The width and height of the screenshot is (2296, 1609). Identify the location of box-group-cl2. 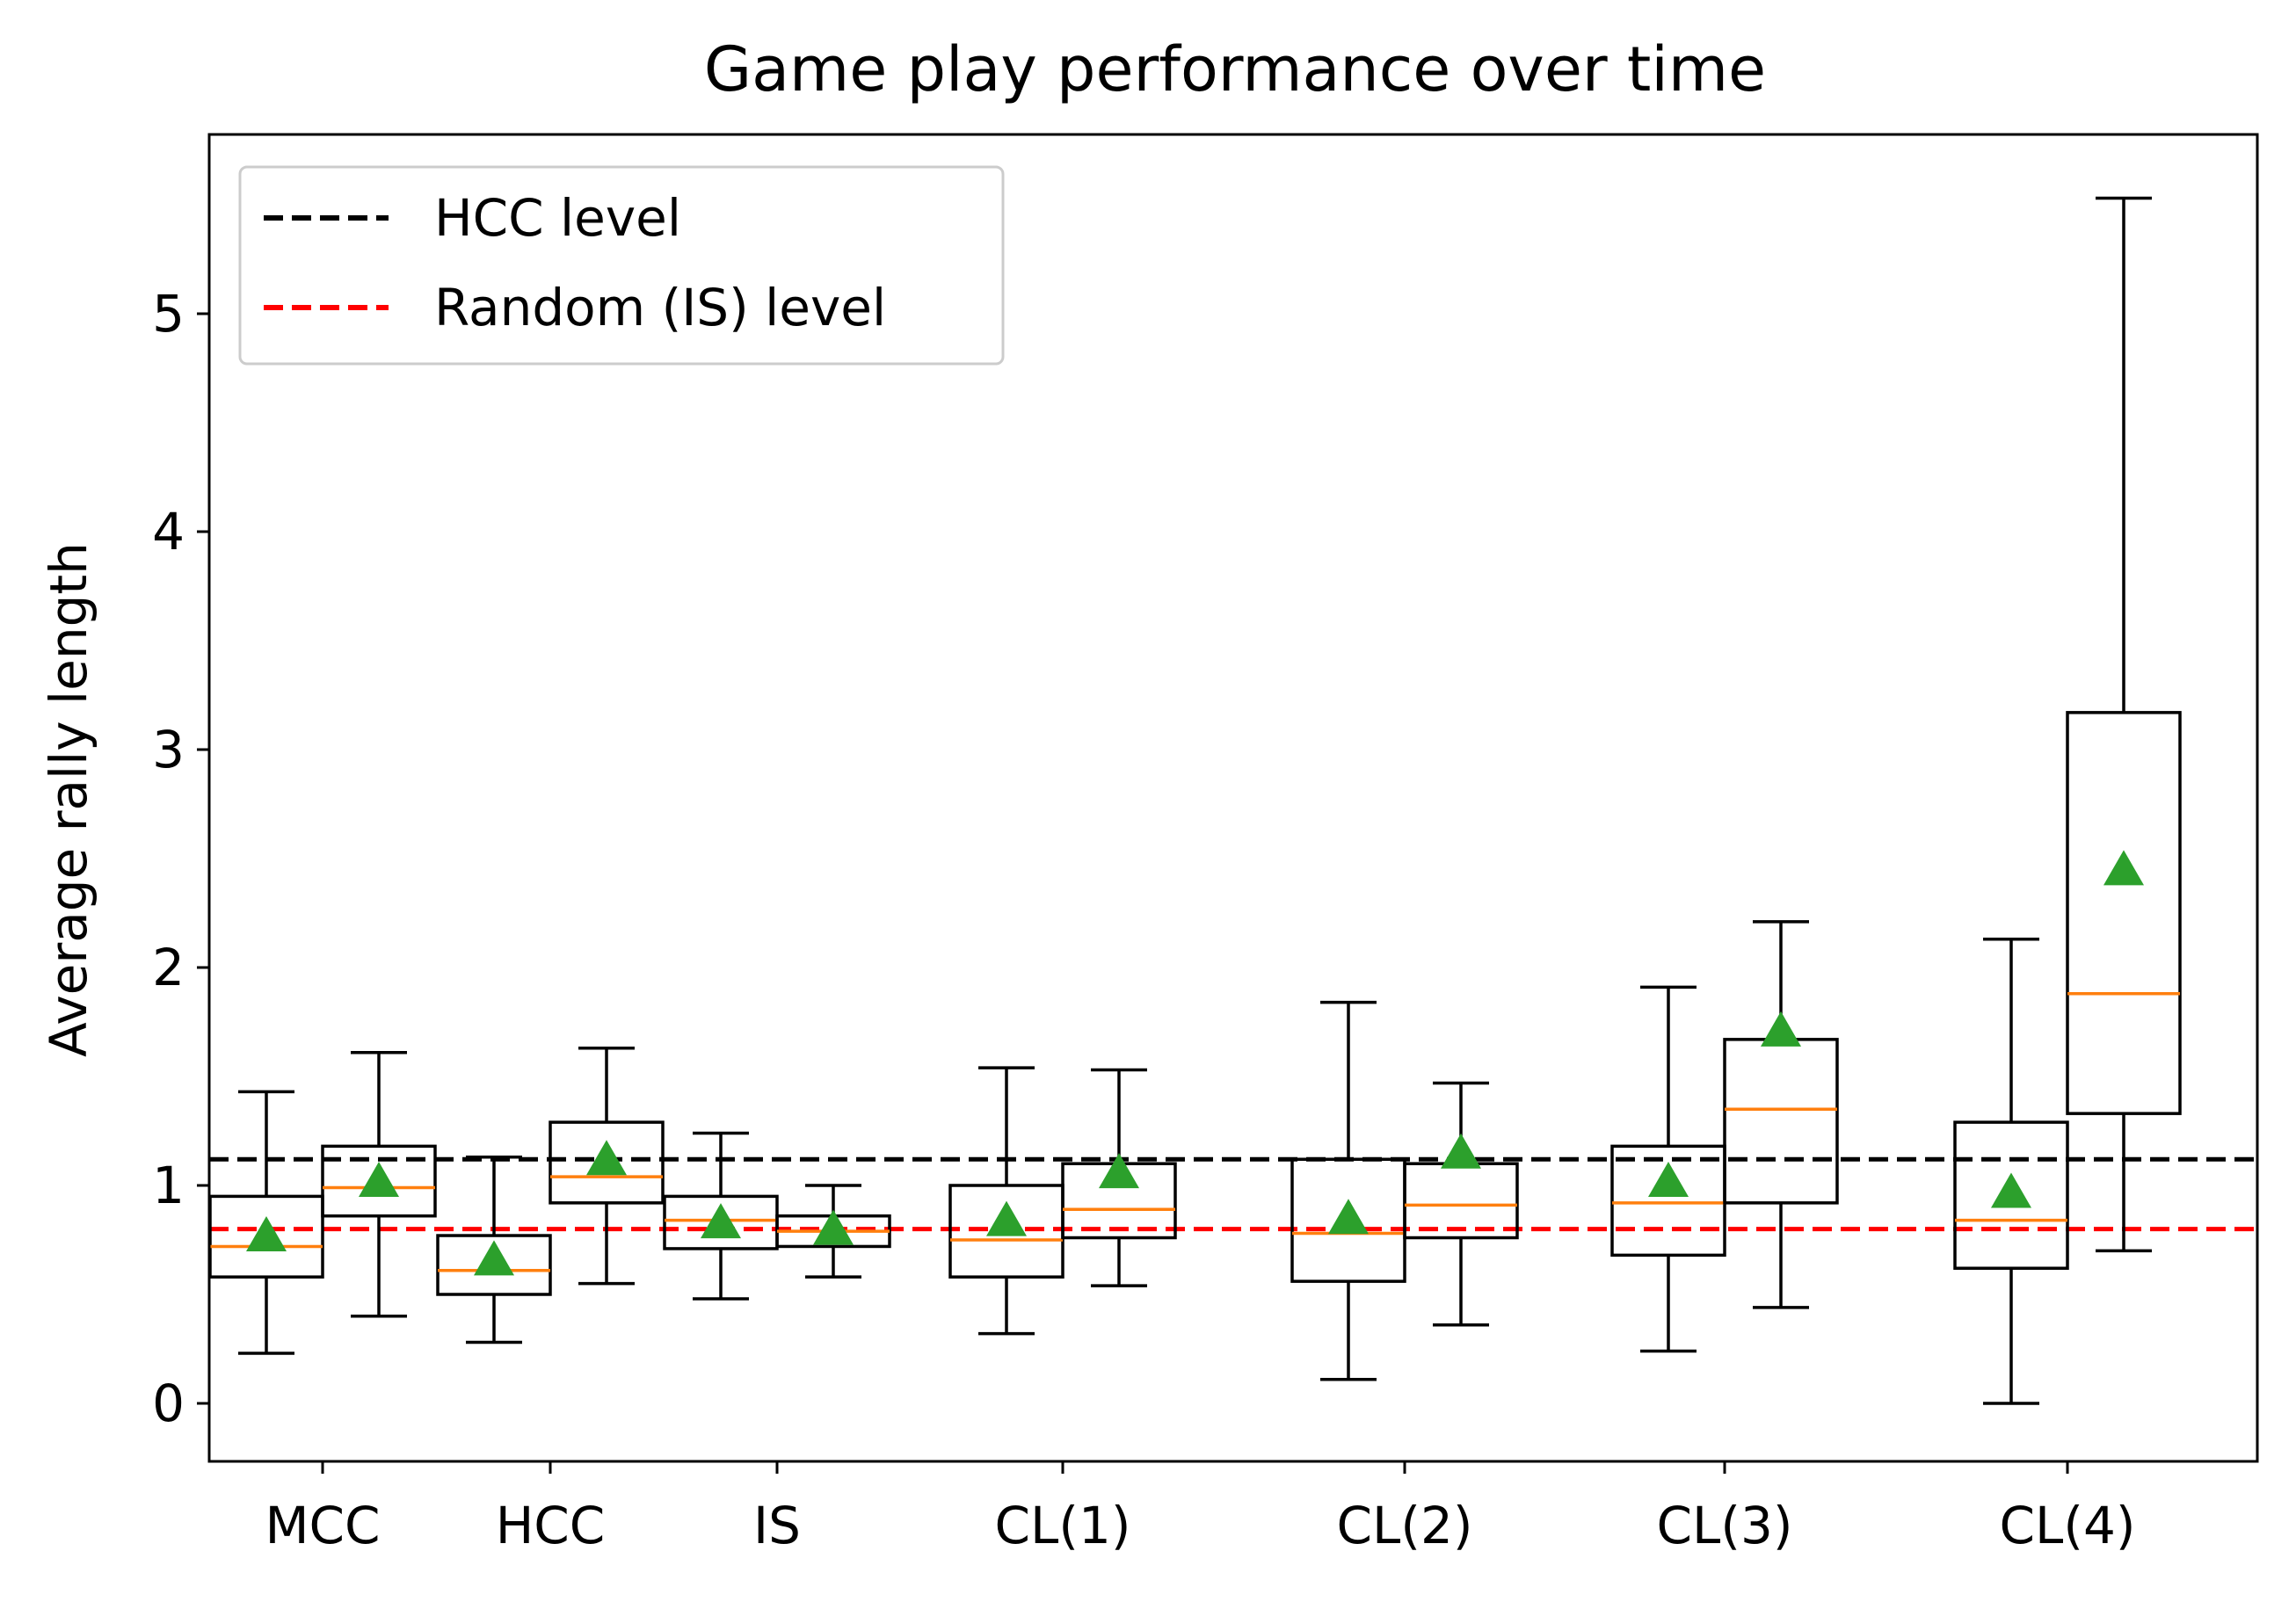
(1404, 1190).